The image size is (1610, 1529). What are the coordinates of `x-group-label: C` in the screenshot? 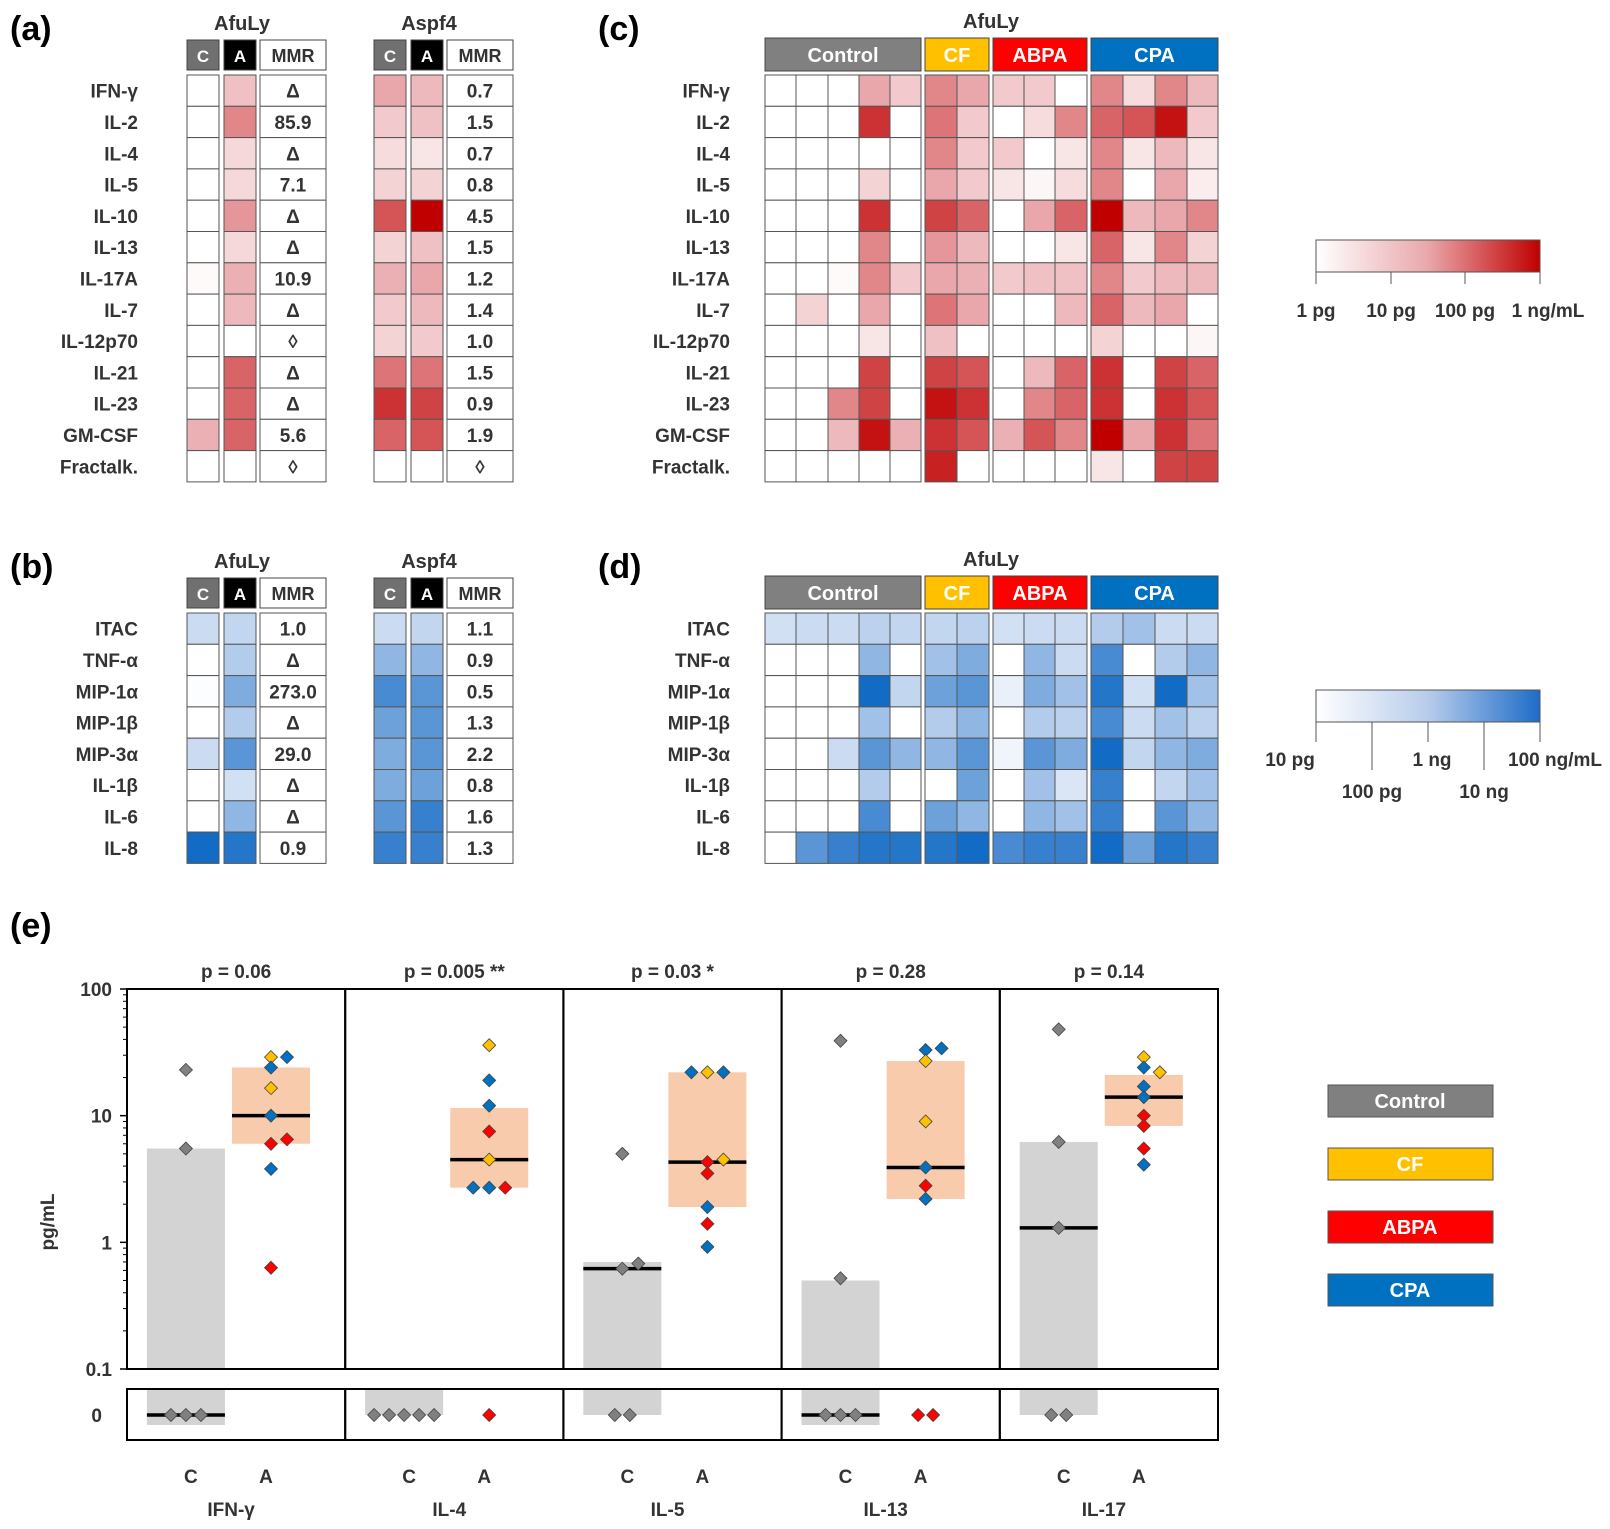 It's located at (846, 1477).